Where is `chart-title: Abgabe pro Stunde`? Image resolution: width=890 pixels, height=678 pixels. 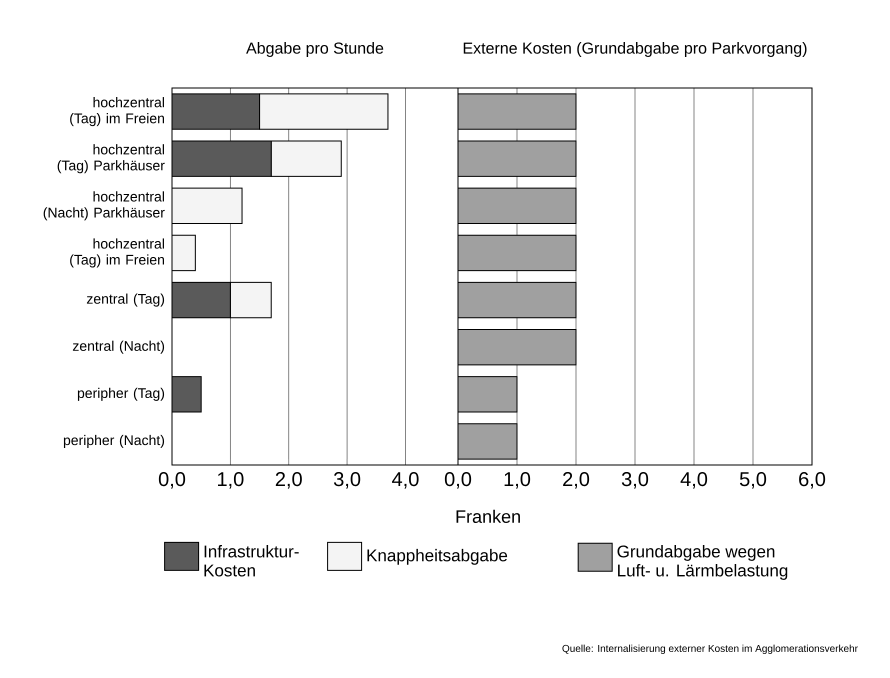 chart-title: Abgabe pro Stunde is located at coordinates (315, 49).